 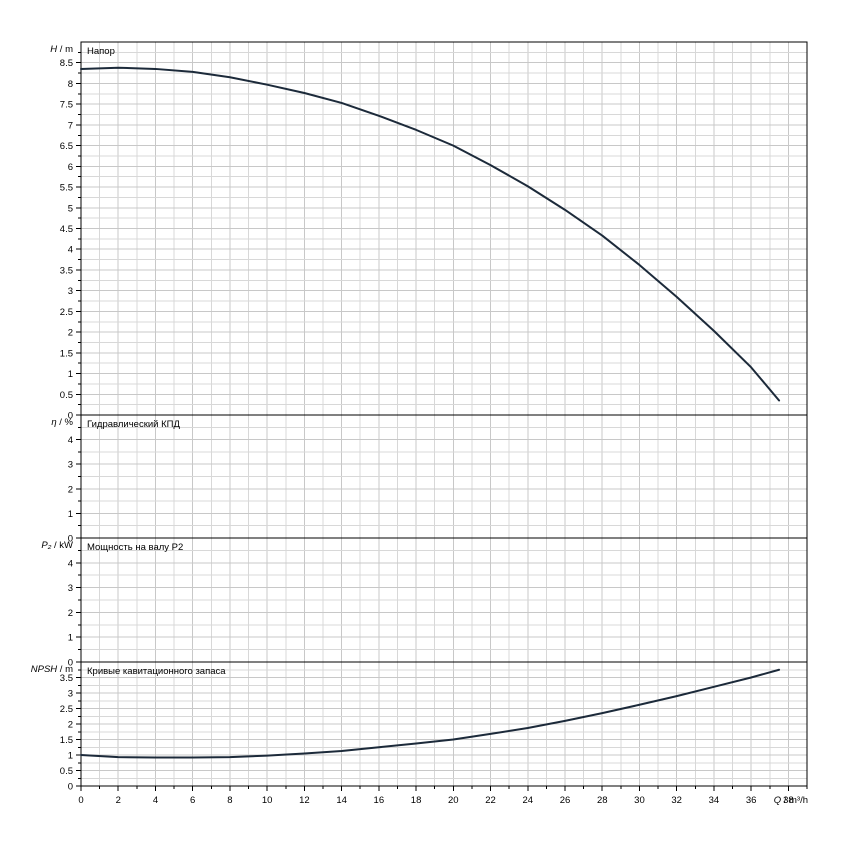 What do you see at coordinates (490, 800) in the screenshot?
I see `x-tick-label: 22` at bounding box center [490, 800].